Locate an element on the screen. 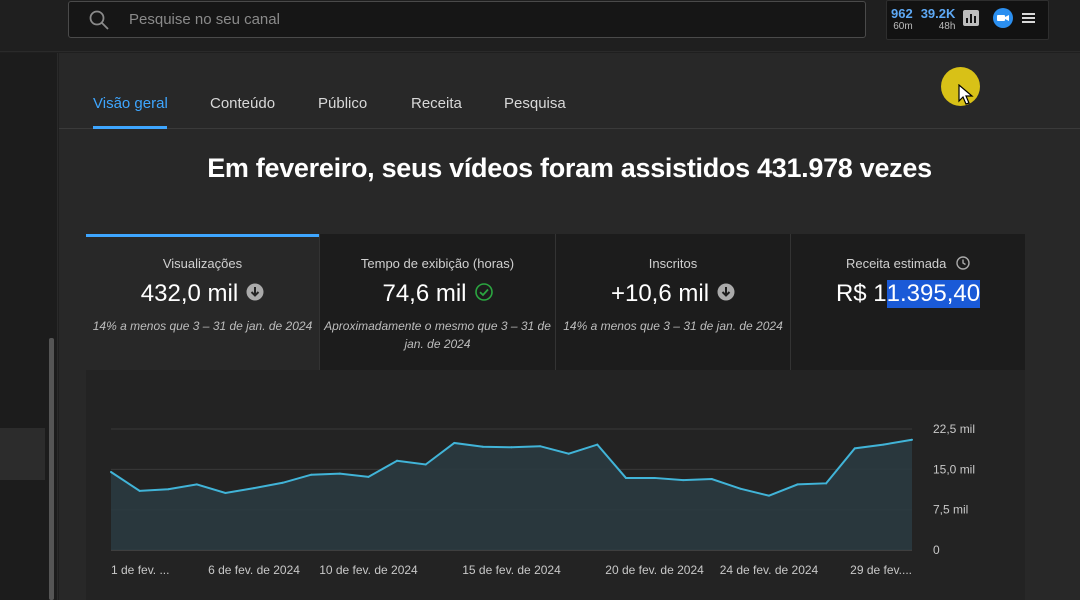 This screenshot has height=600, width=1080. left-sidebar is located at coordinates (29, 326).